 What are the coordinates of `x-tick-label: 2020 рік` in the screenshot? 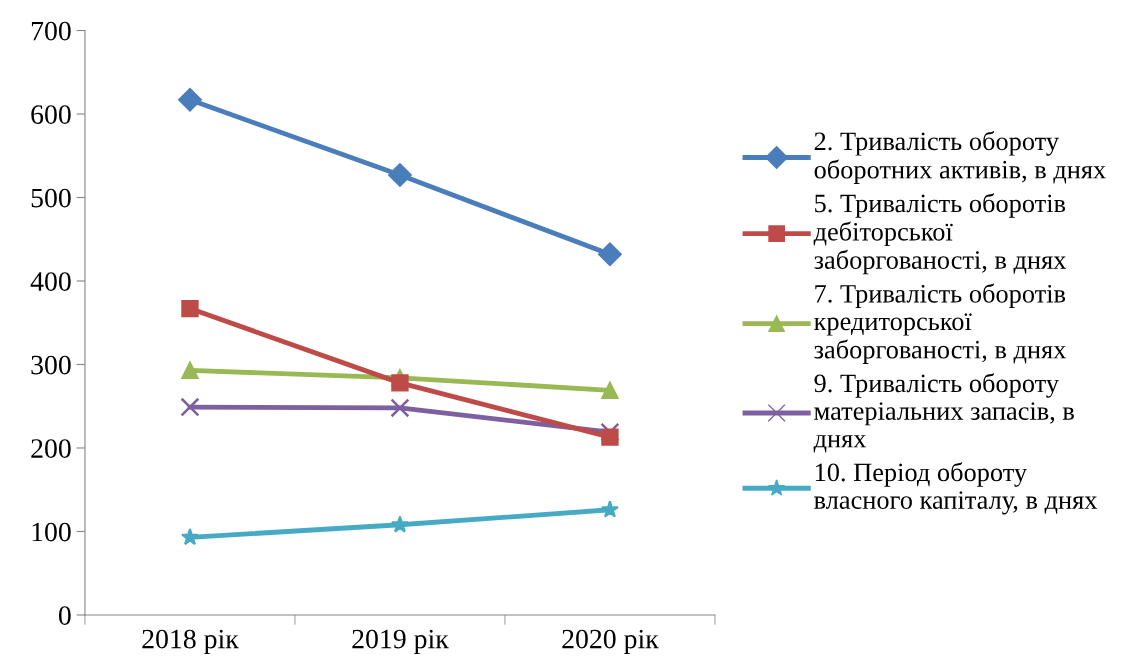 It's located at (610, 642).